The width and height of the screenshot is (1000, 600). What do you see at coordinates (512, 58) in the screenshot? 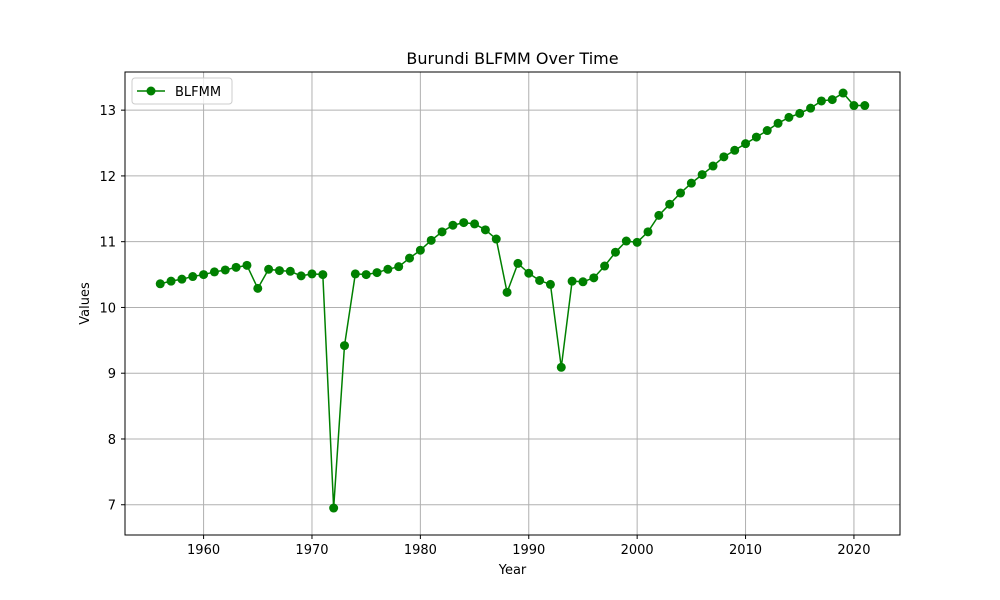
I see `chart-title: Burundi BLFMM Over Time` at bounding box center [512, 58].